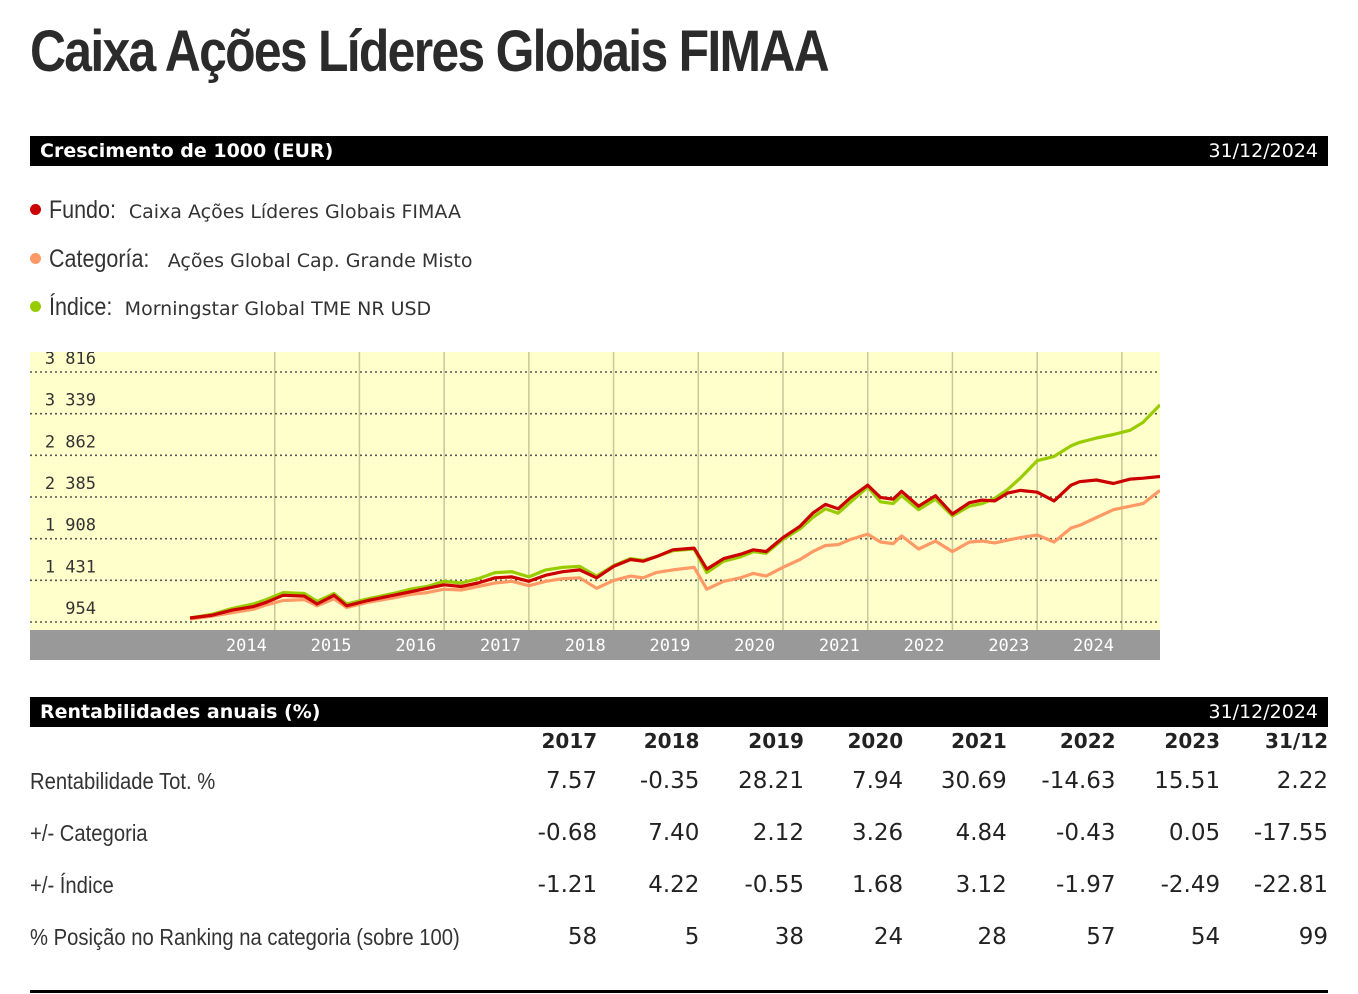 The image size is (1358, 994). Describe the element at coordinates (567, 833) in the screenshot. I see `table-cell: -0.68` at that location.